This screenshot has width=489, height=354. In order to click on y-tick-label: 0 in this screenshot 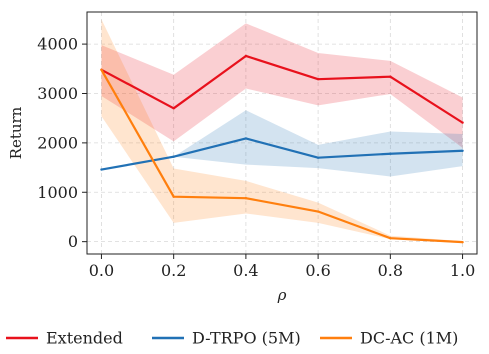, I will do `click(73, 241)`.